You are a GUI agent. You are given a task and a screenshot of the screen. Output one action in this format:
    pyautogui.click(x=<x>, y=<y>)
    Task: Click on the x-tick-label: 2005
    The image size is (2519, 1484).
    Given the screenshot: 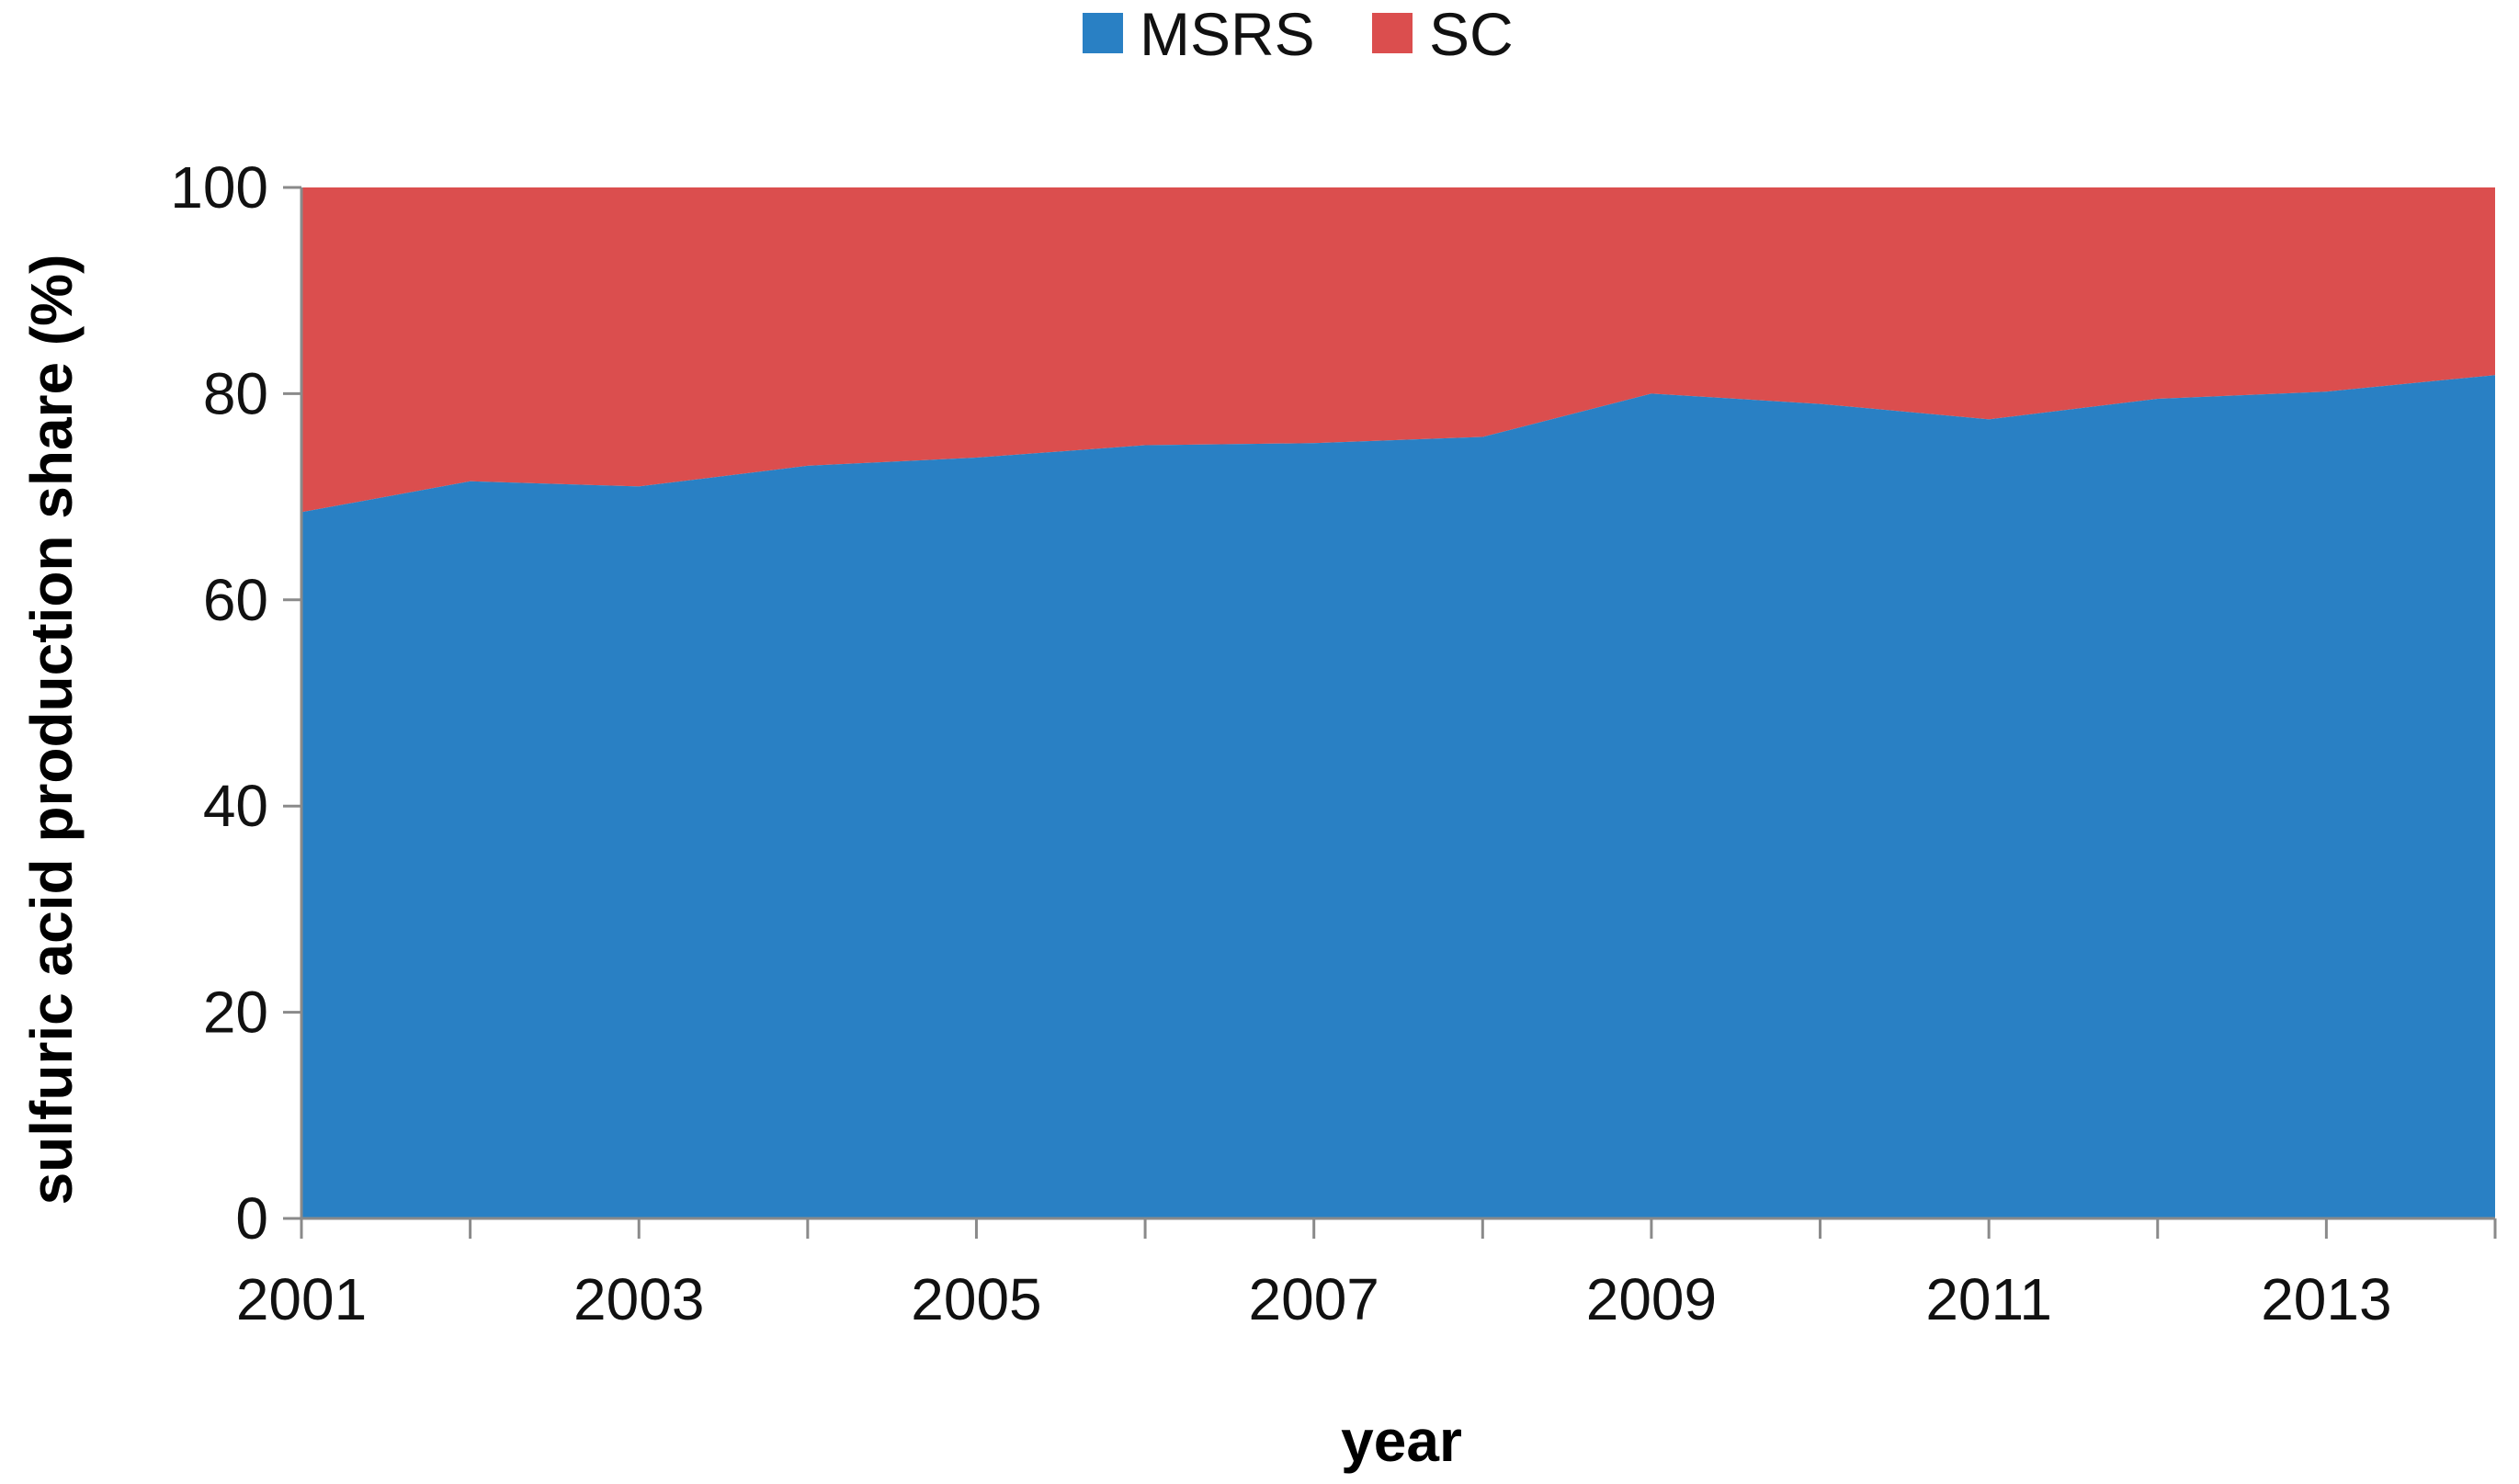 What is the action you would take?
    pyautogui.click(x=976, y=1299)
    